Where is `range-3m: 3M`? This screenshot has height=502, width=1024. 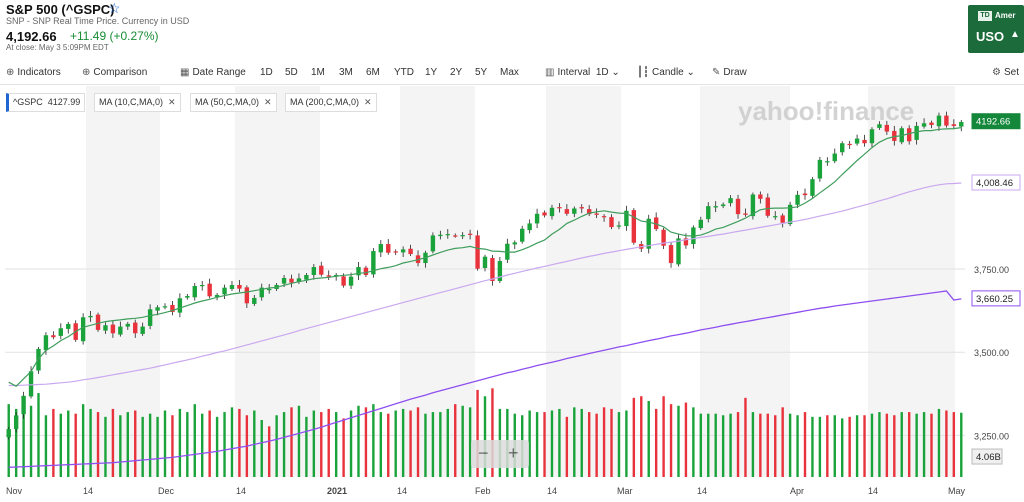
range-3m: 3M is located at coordinates (346, 72).